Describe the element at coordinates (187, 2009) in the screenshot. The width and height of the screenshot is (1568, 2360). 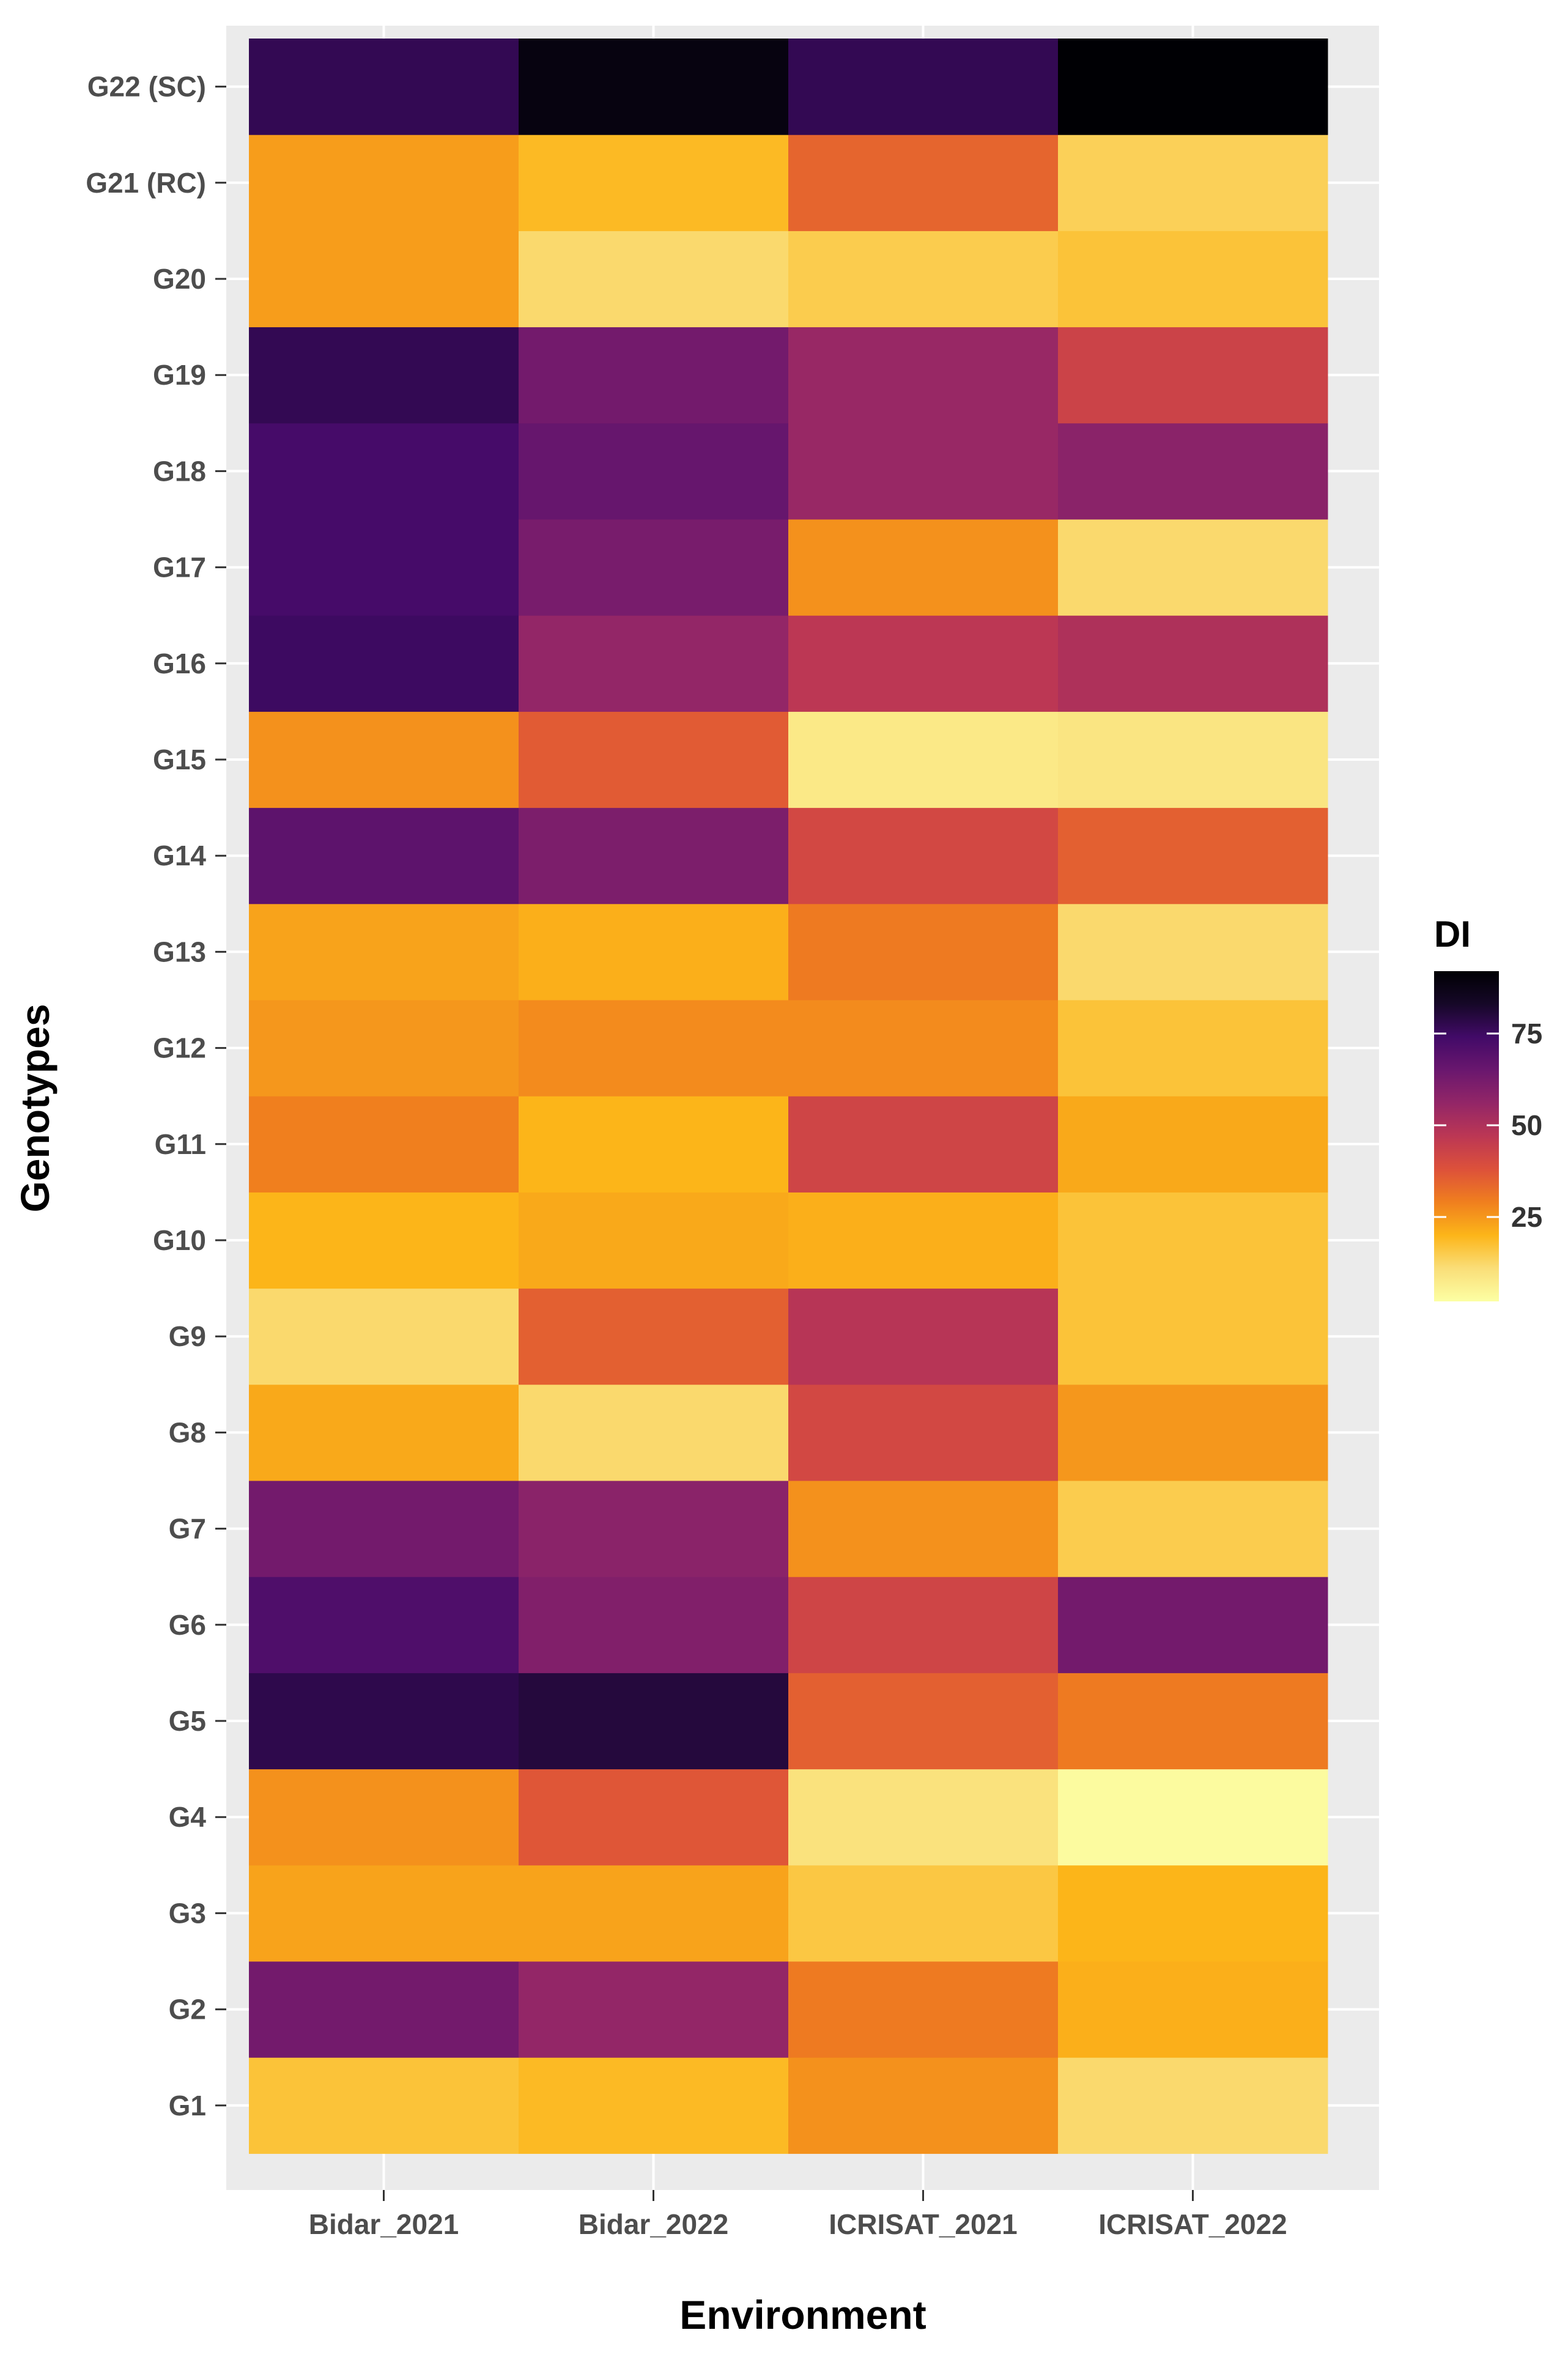
I see `y-tick-label: G2` at that location.